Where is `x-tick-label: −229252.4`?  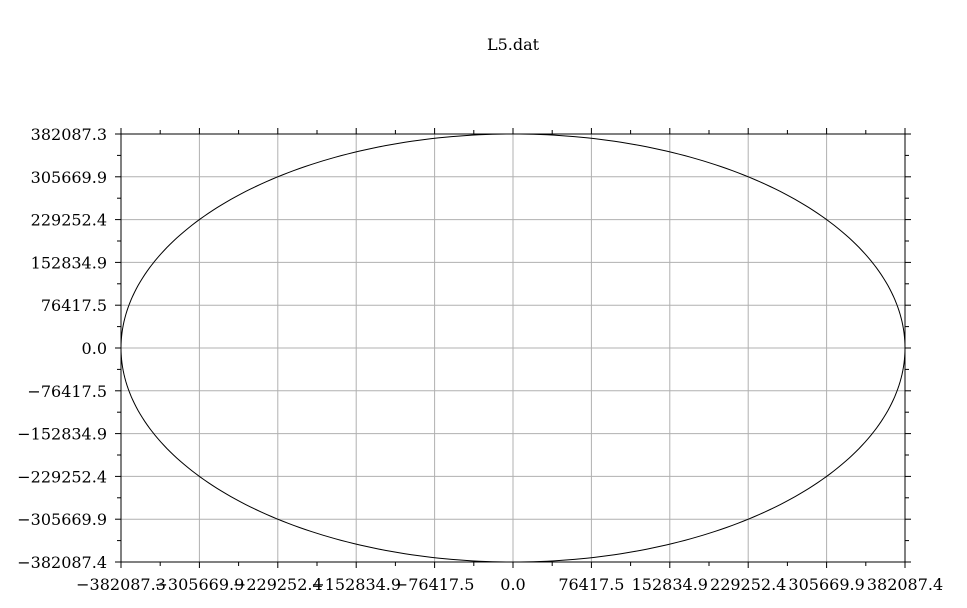
x-tick-label: −229252.4 is located at coordinates (278, 584).